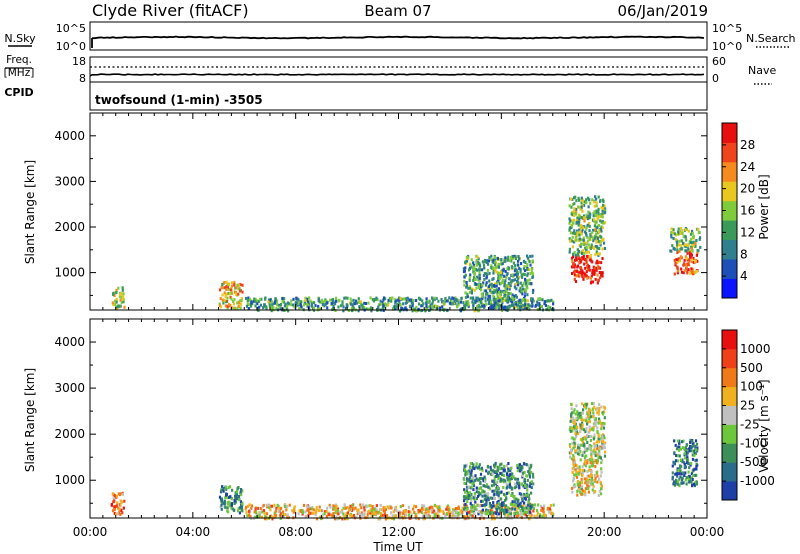 This screenshot has width=800, height=554. I want to click on colorbar-tick-label: 4, so click(744, 276).